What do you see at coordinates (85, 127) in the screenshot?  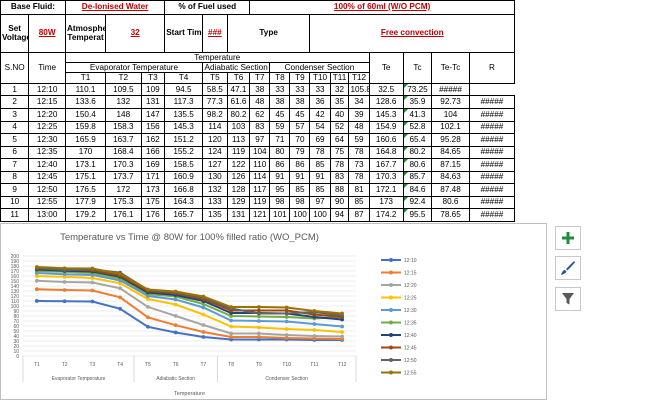 I see `table-cell: 159.8` at bounding box center [85, 127].